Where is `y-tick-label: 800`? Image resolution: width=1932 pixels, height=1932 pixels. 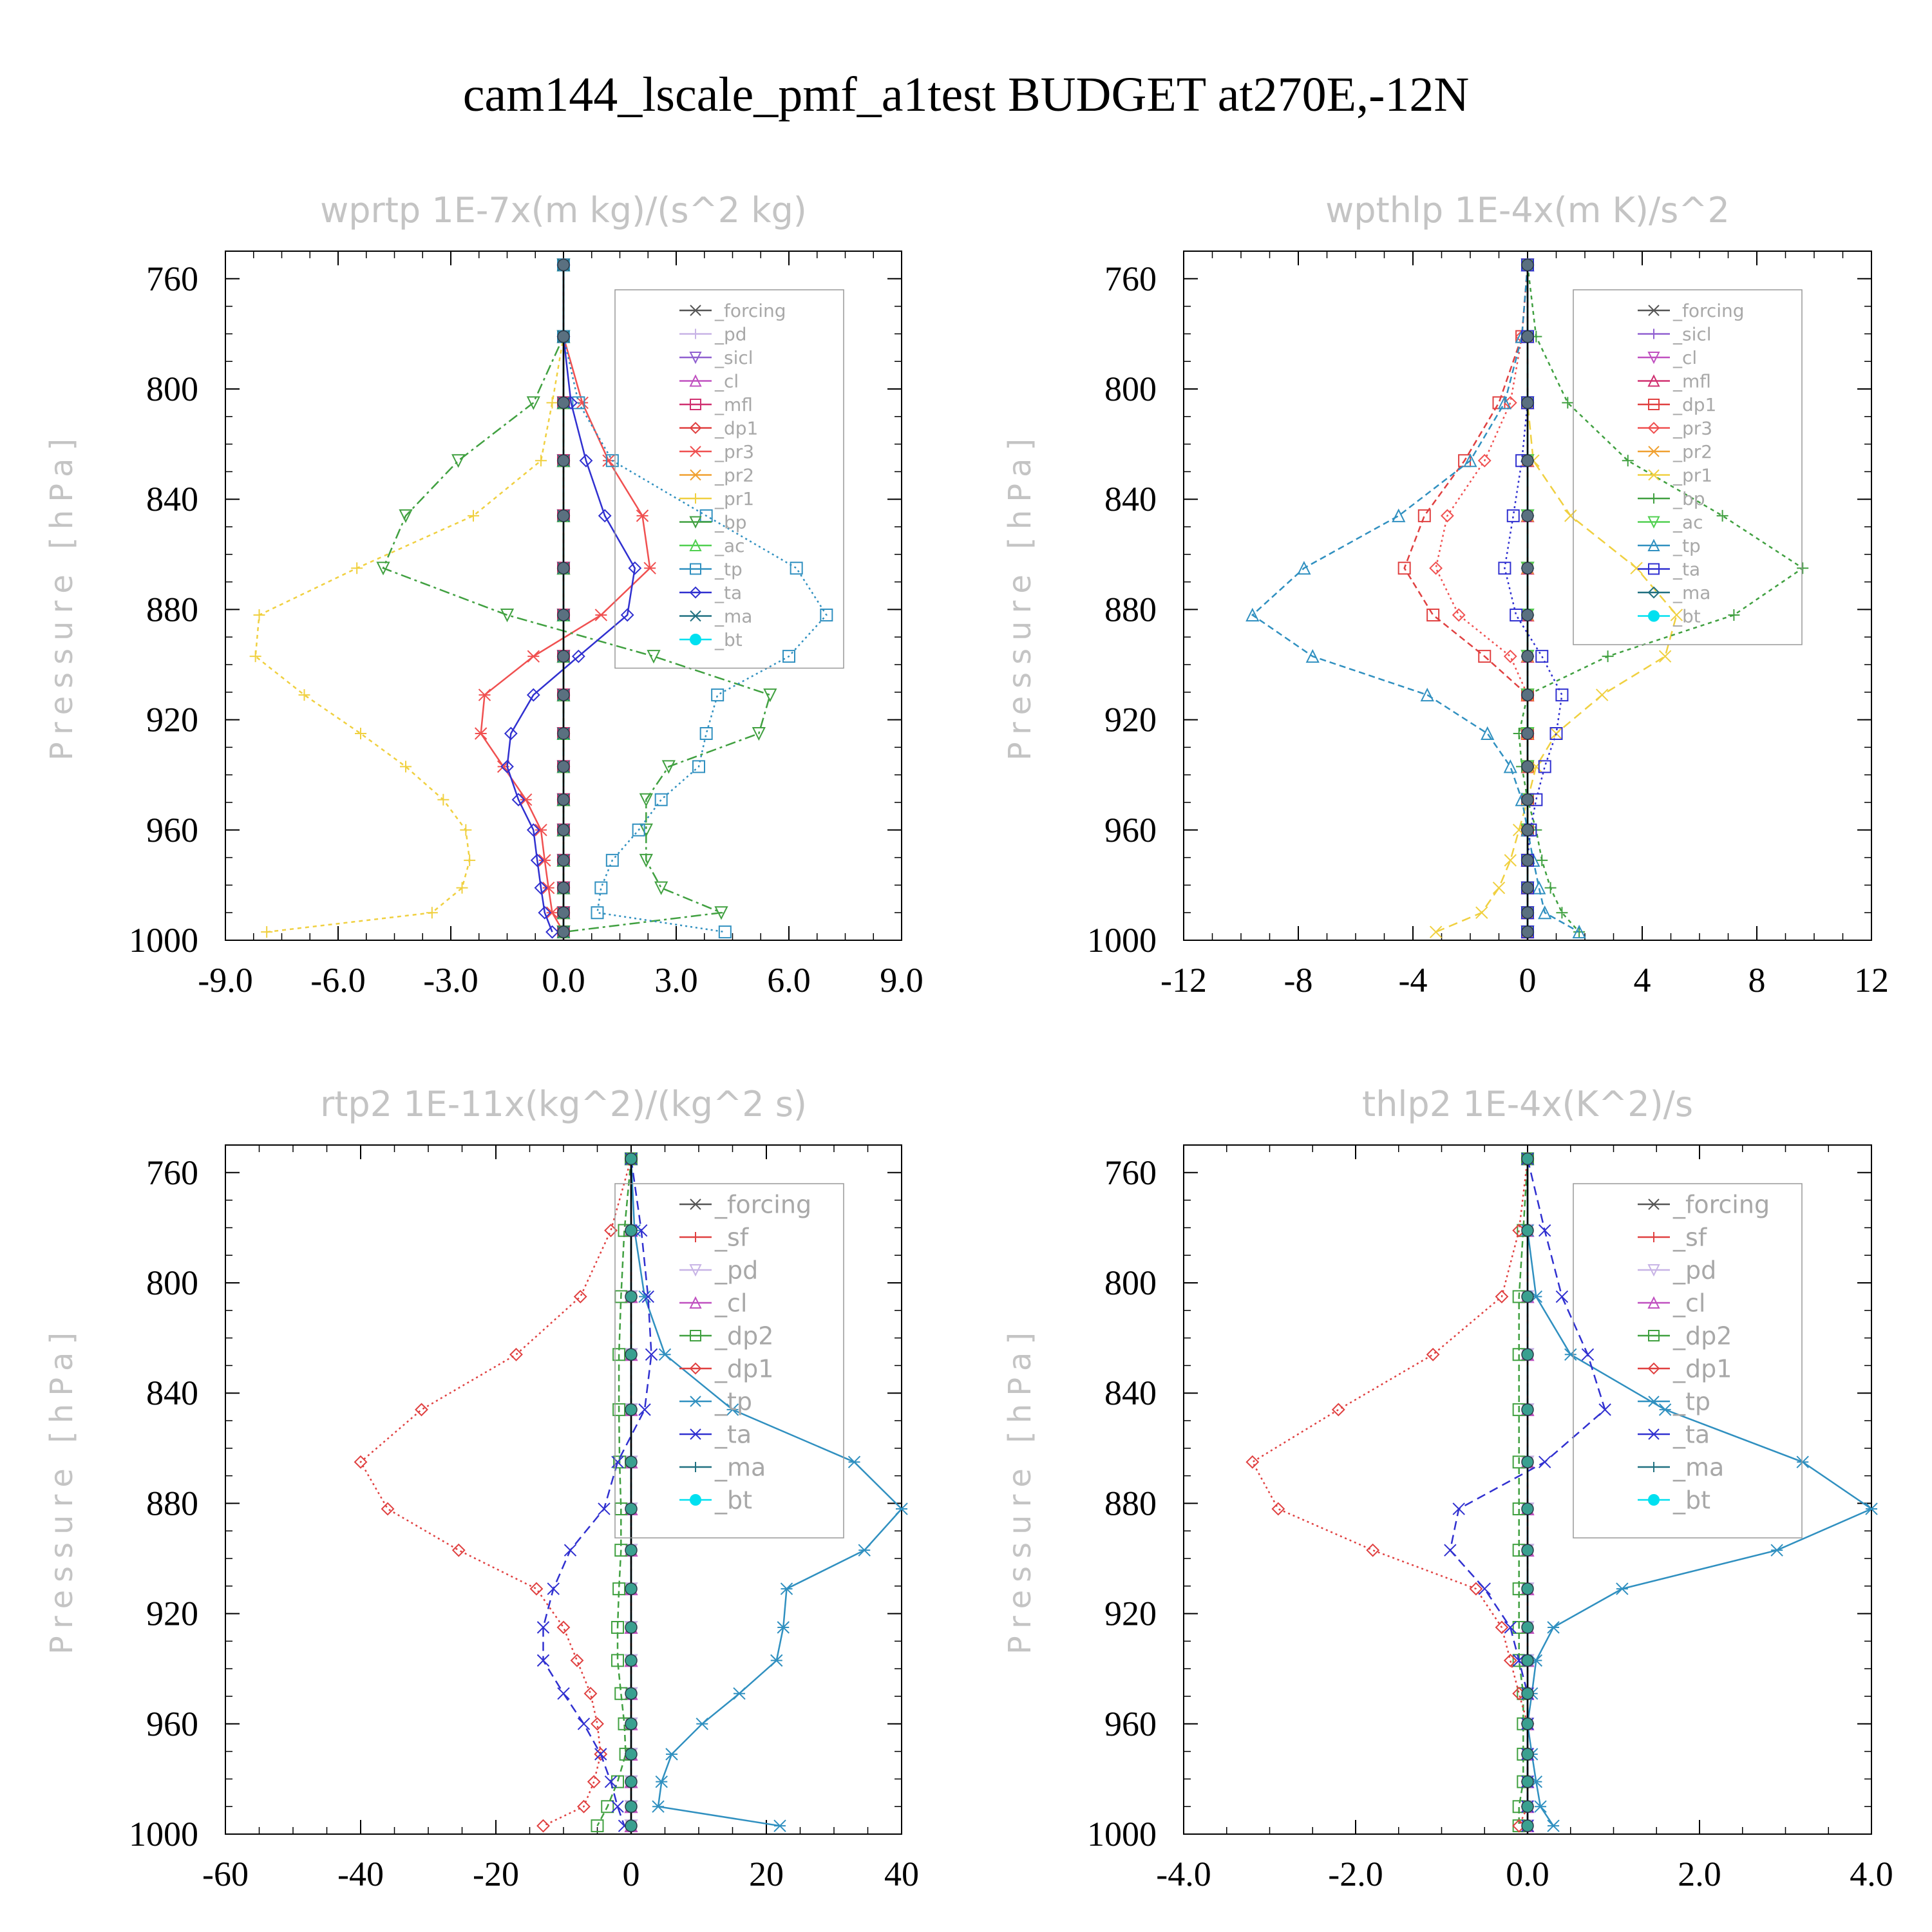 y-tick-label: 800 is located at coordinates (172, 1283).